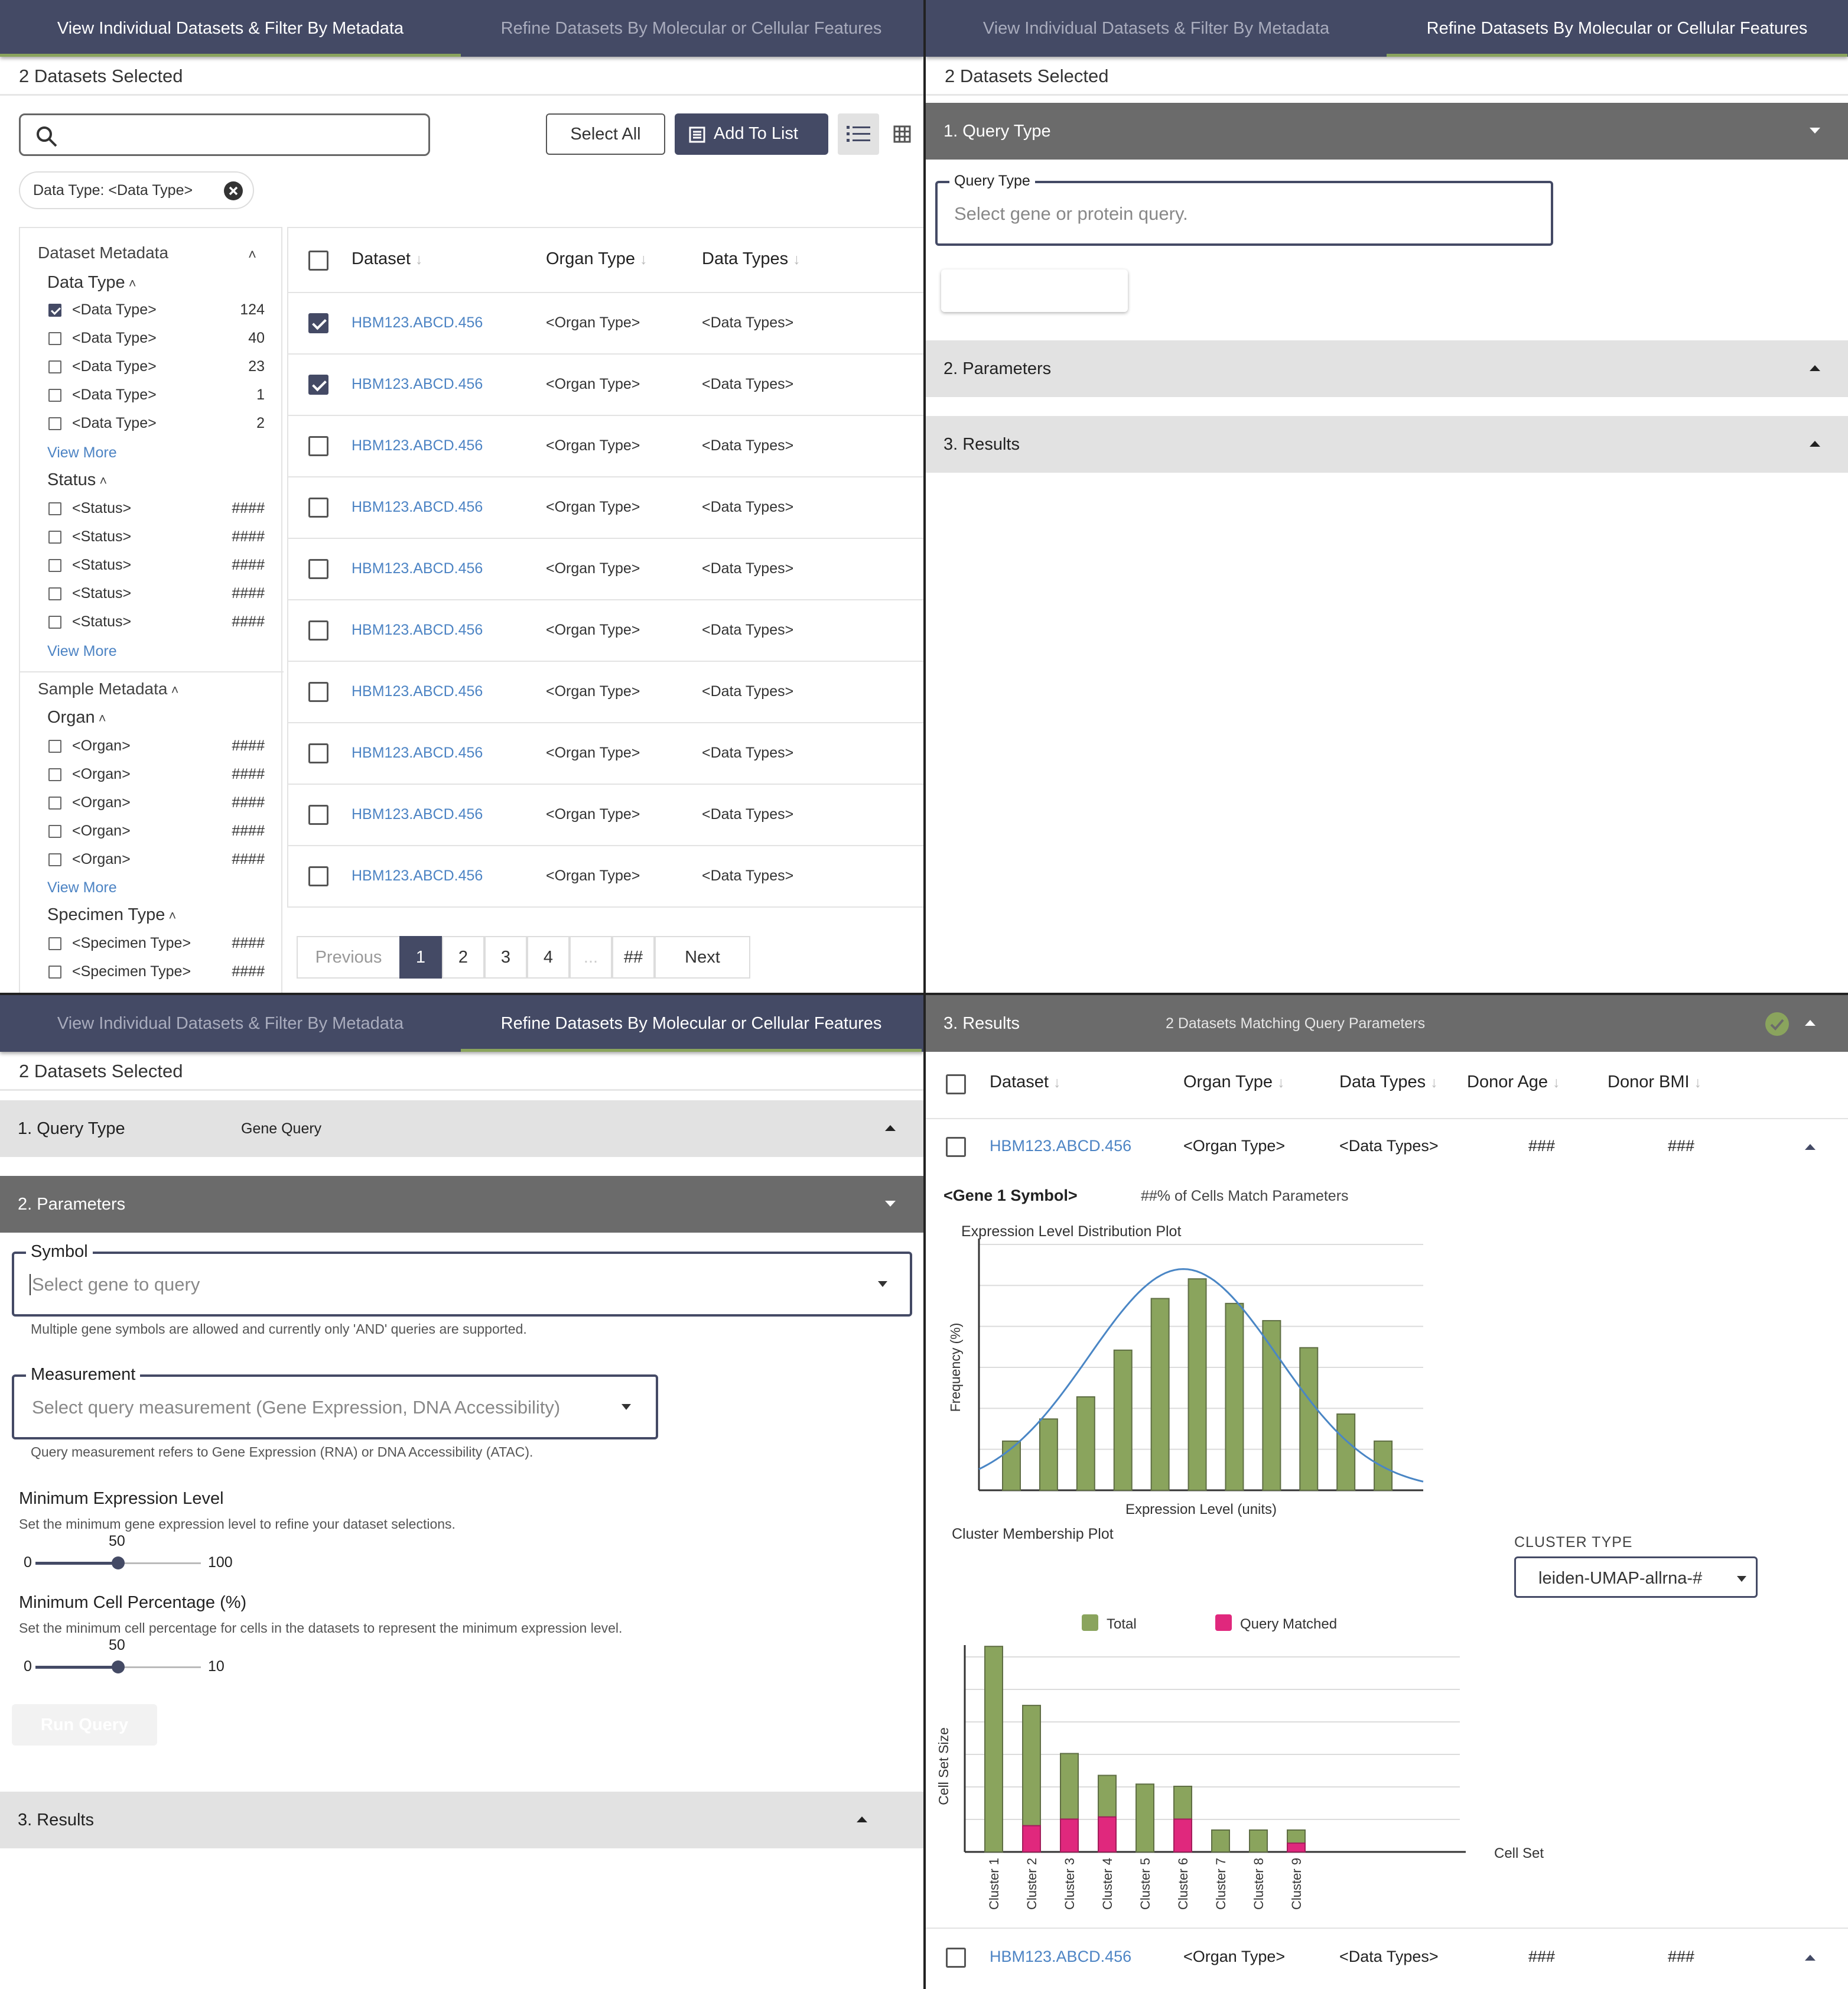 Image resolution: width=1848 pixels, height=1989 pixels. What do you see at coordinates (1513, 1081) in the screenshot?
I see `header-donor-age: Donor Age ↓` at bounding box center [1513, 1081].